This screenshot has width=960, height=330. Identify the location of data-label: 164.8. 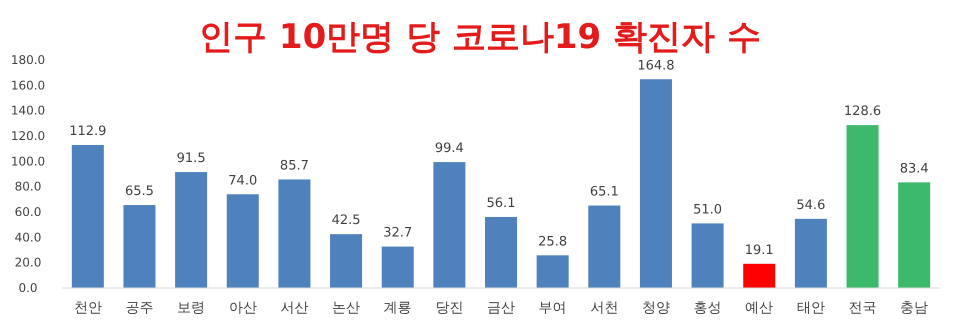
(656, 66).